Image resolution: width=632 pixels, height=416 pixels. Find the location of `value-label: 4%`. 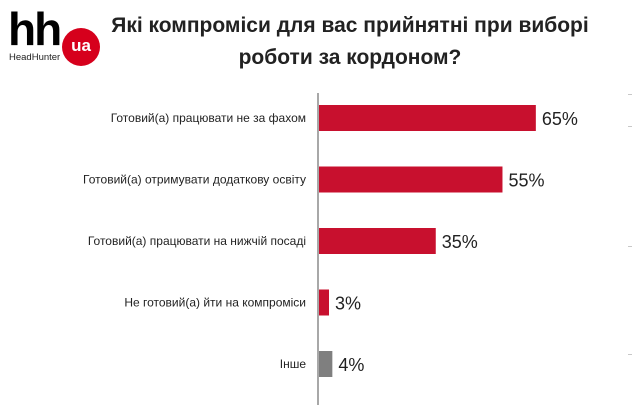

value-label: 4% is located at coordinates (351, 365).